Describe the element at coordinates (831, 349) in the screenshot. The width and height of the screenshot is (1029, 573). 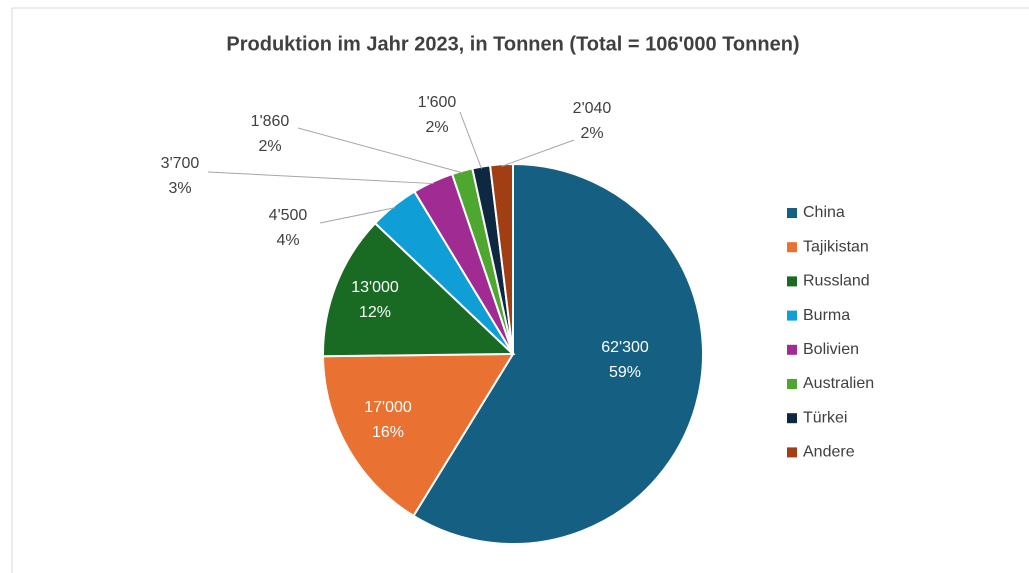
I see `legend-label: Bolivien` at that location.